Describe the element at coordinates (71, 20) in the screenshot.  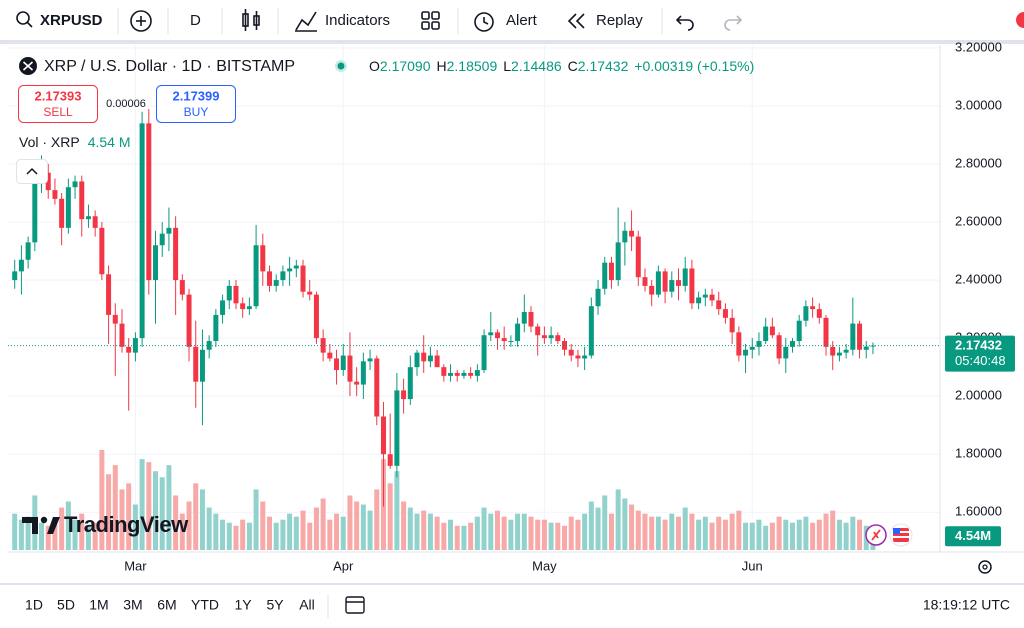
I see `symbol: XRPUSD` at that location.